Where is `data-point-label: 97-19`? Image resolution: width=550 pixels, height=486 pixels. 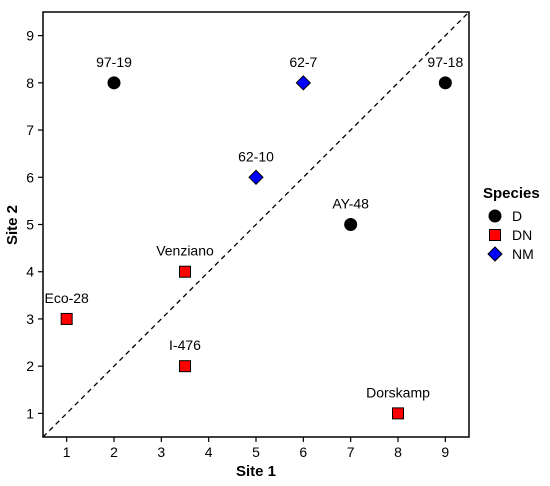 data-point-label: 97-19 is located at coordinates (114, 62).